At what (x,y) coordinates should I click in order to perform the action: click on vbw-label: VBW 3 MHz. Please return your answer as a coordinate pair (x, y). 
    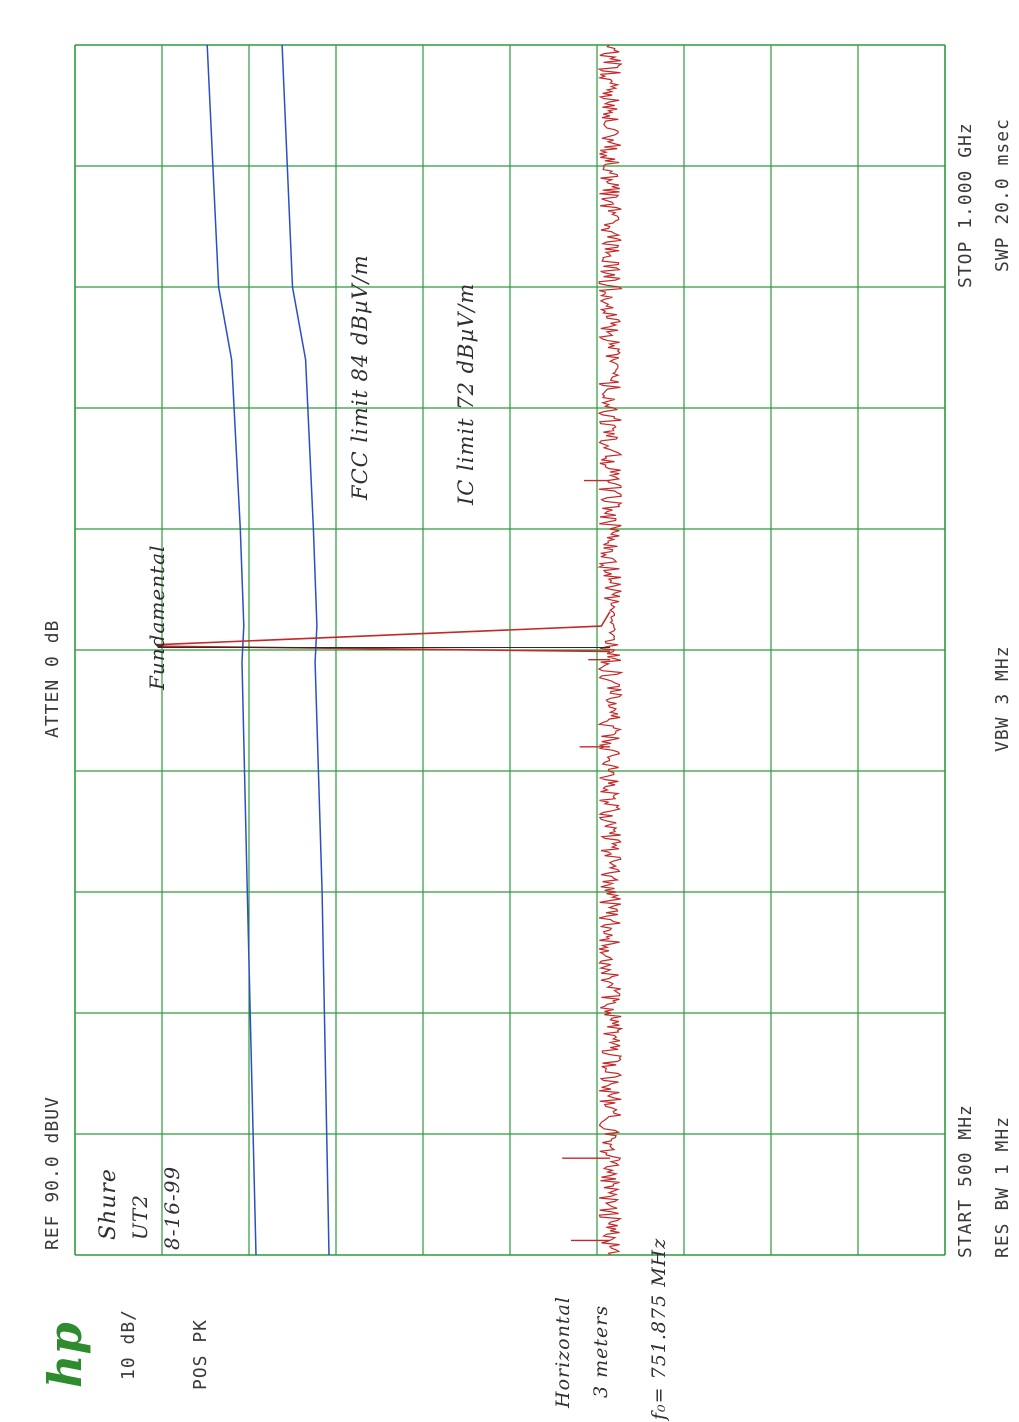
    Looking at the image, I should click on (1002, 698).